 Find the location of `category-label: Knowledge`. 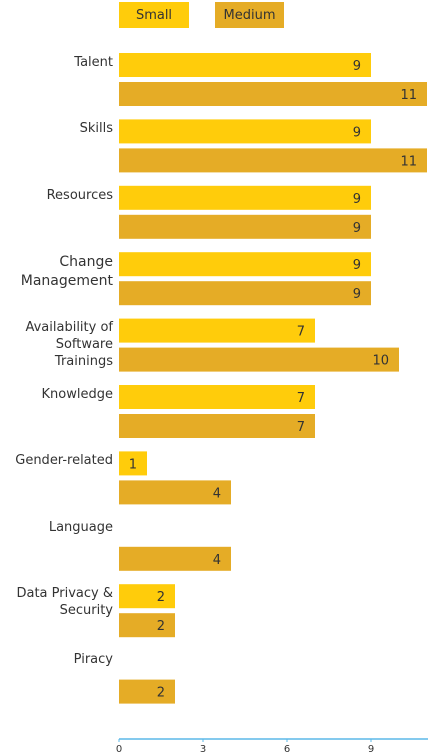

category-label: Knowledge is located at coordinates (77, 394).